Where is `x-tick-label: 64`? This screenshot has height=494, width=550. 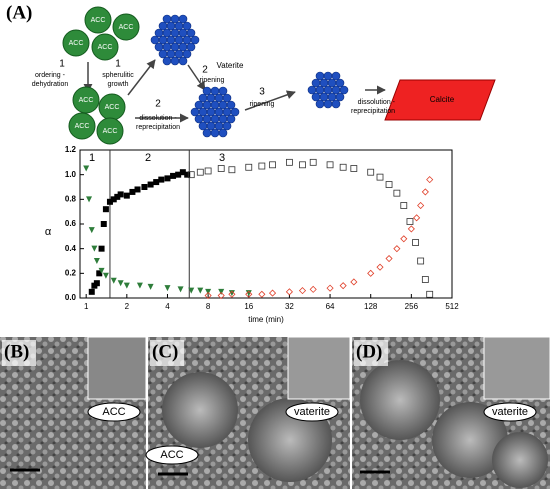
x-tick-label: 64 is located at coordinates (330, 306).